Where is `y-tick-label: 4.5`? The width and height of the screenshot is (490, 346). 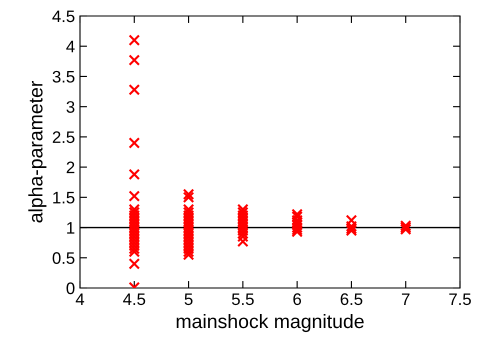 y-tick-label: 4.5 is located at coordinates (63, 16).